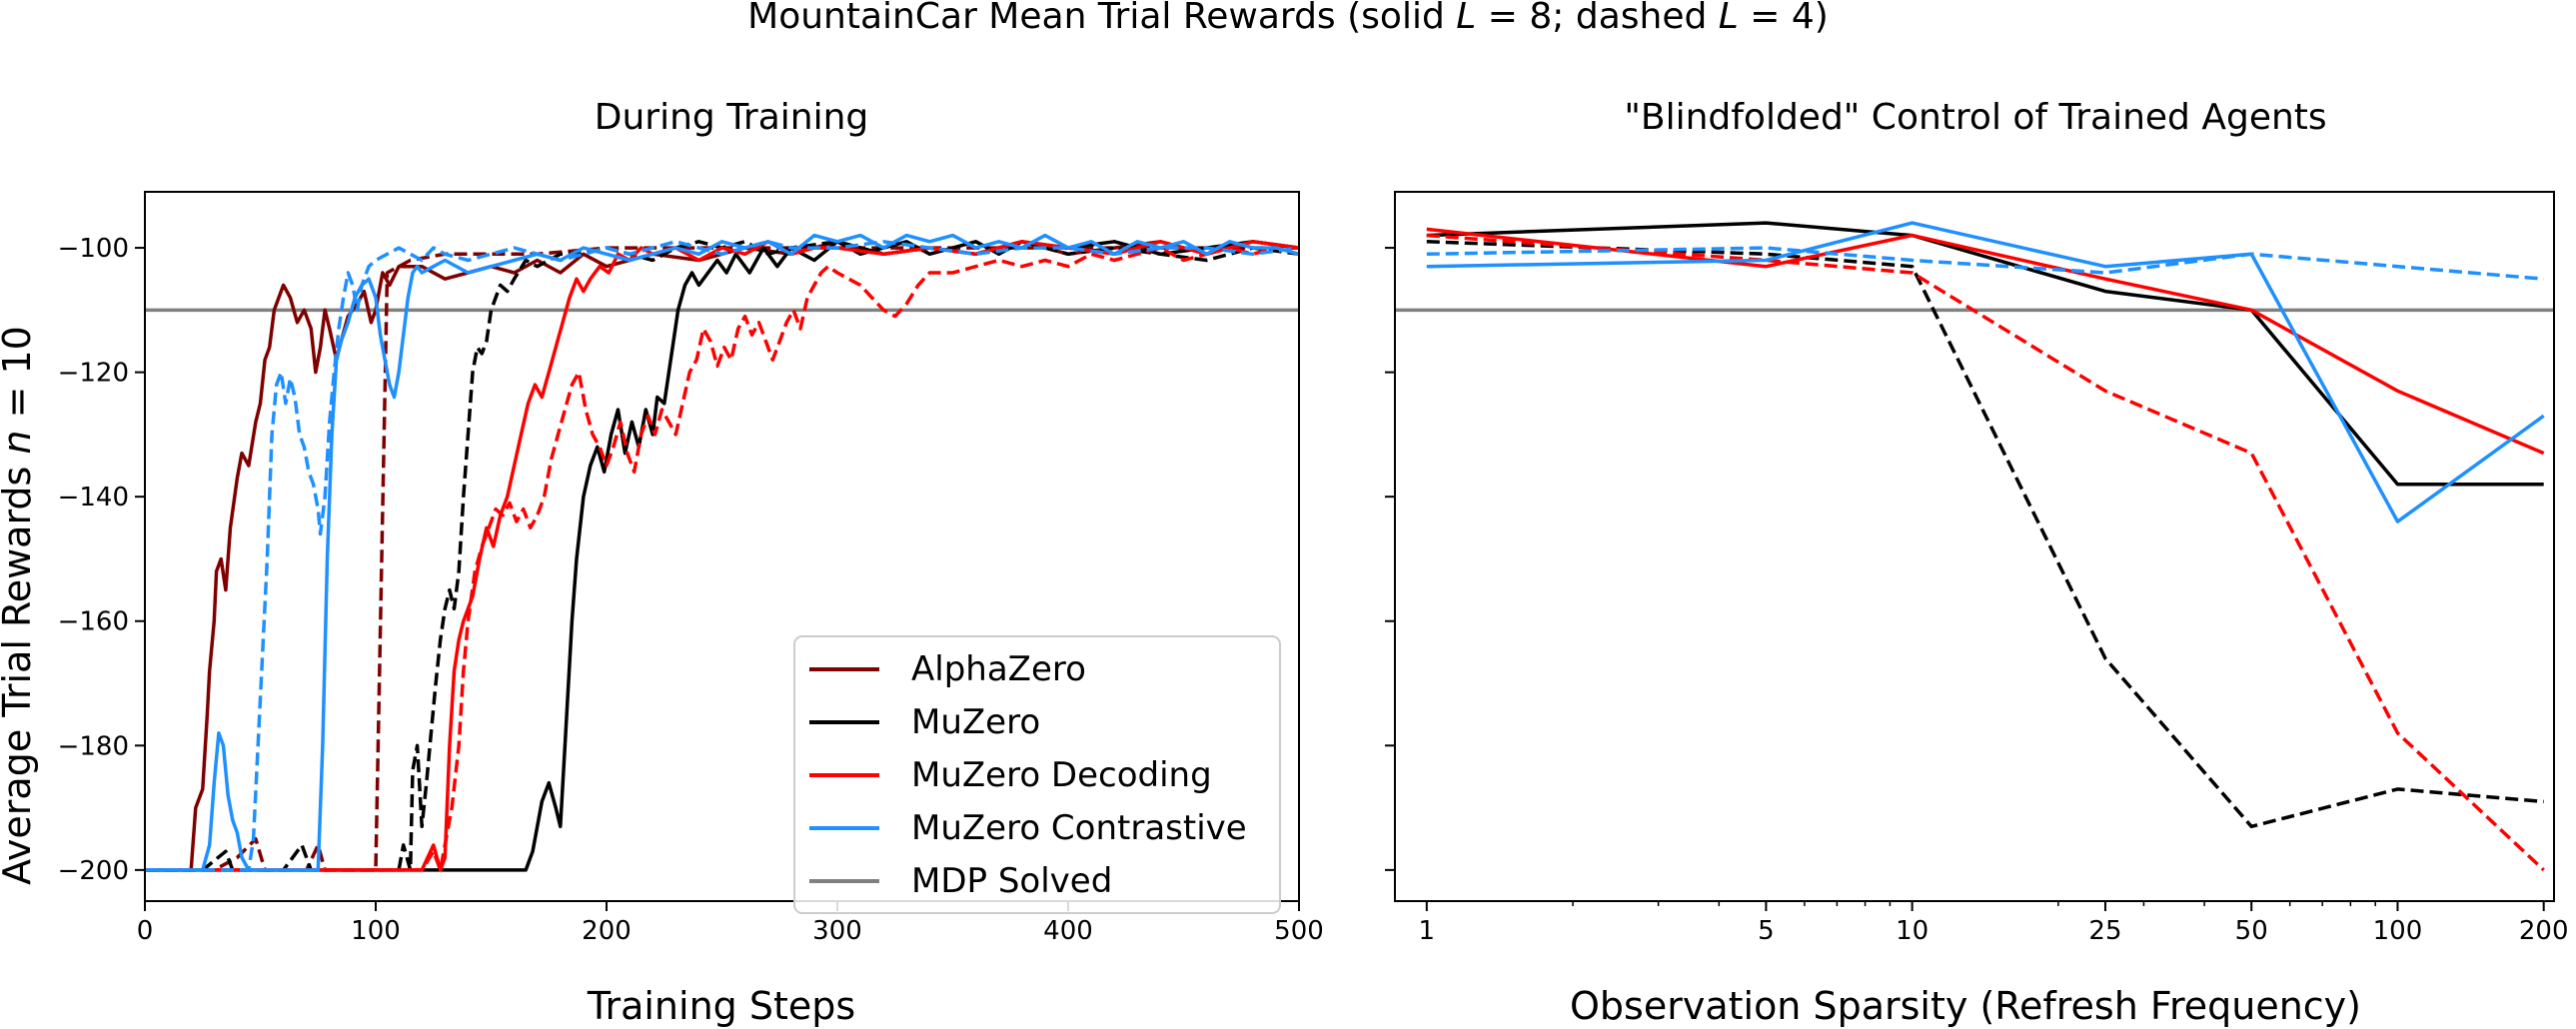 The image size is (2576, 1029). Describe the element at coordinates (93, 746) in the screenshot. I see `left-y-tick-label: −180` at that location.